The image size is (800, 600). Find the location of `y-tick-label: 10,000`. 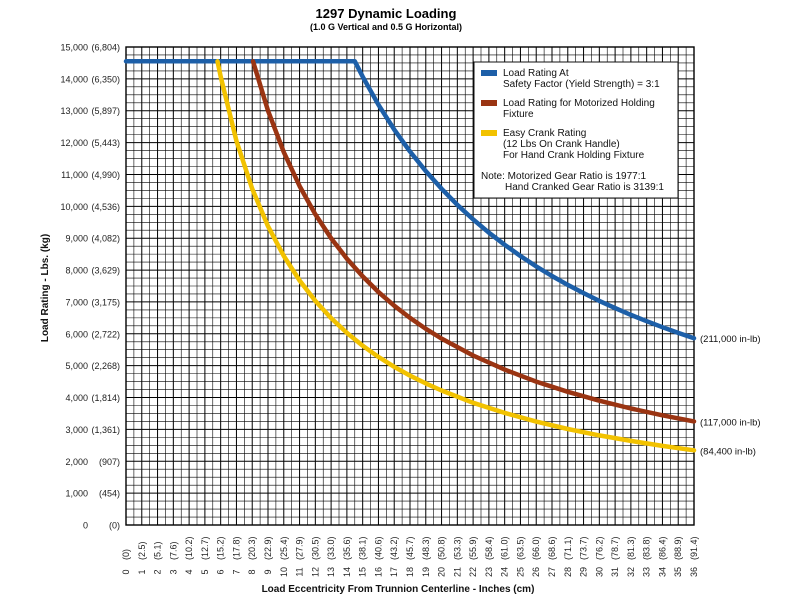

y-tick-label: 10,000 is located at coordinates (74, 207).